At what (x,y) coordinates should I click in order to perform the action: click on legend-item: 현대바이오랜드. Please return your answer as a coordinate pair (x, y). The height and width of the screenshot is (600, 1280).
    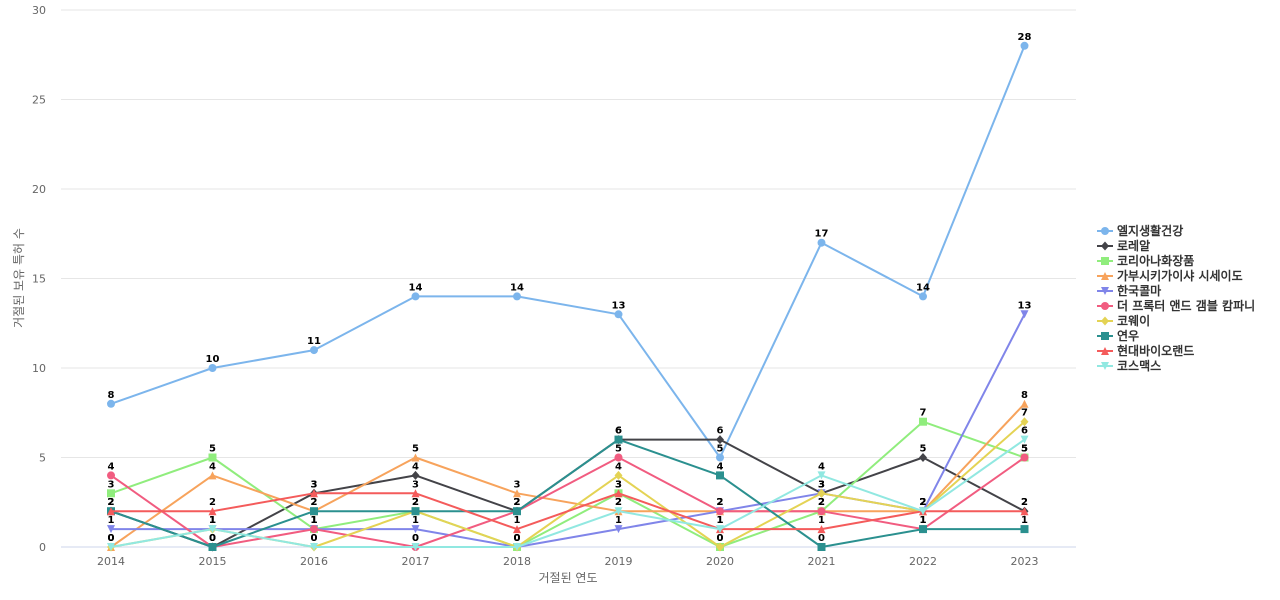
    Looking at the image, I should click on (1145, 350).